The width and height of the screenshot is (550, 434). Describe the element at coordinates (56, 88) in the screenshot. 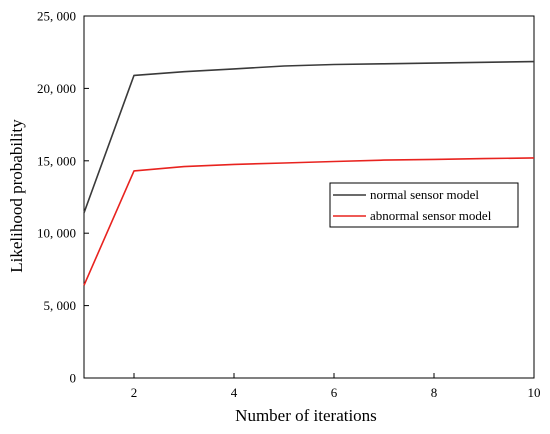

I see `y-tick-label: 20, 000` at that location.